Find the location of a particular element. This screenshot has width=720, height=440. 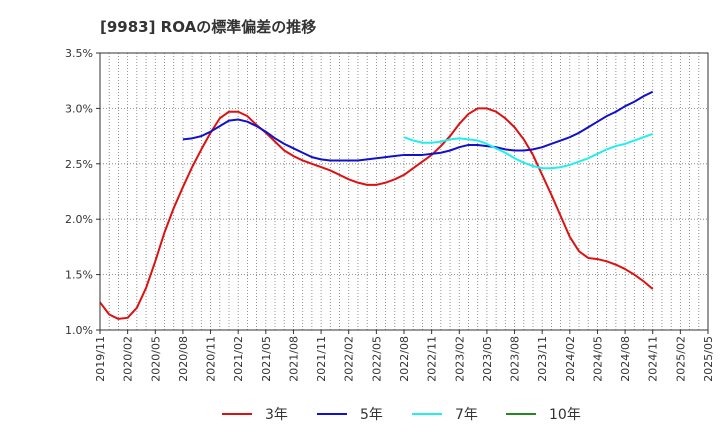

y-tick-label: 2.0% is located at coordinates (79, 219).